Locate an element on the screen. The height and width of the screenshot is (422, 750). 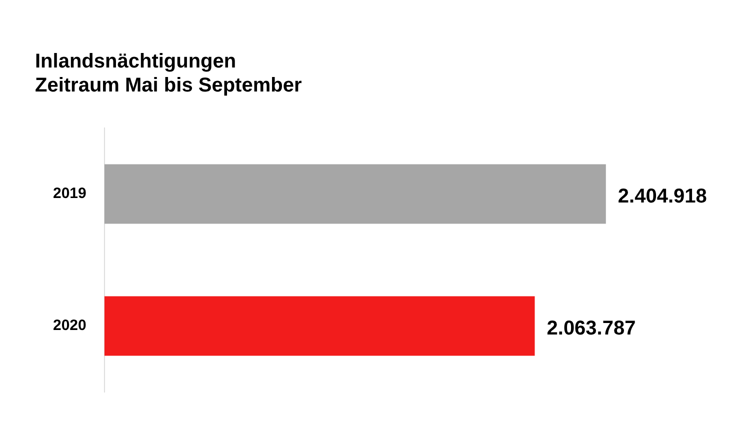
y-tick-label: 2019 is located at coordinates (69, 193).